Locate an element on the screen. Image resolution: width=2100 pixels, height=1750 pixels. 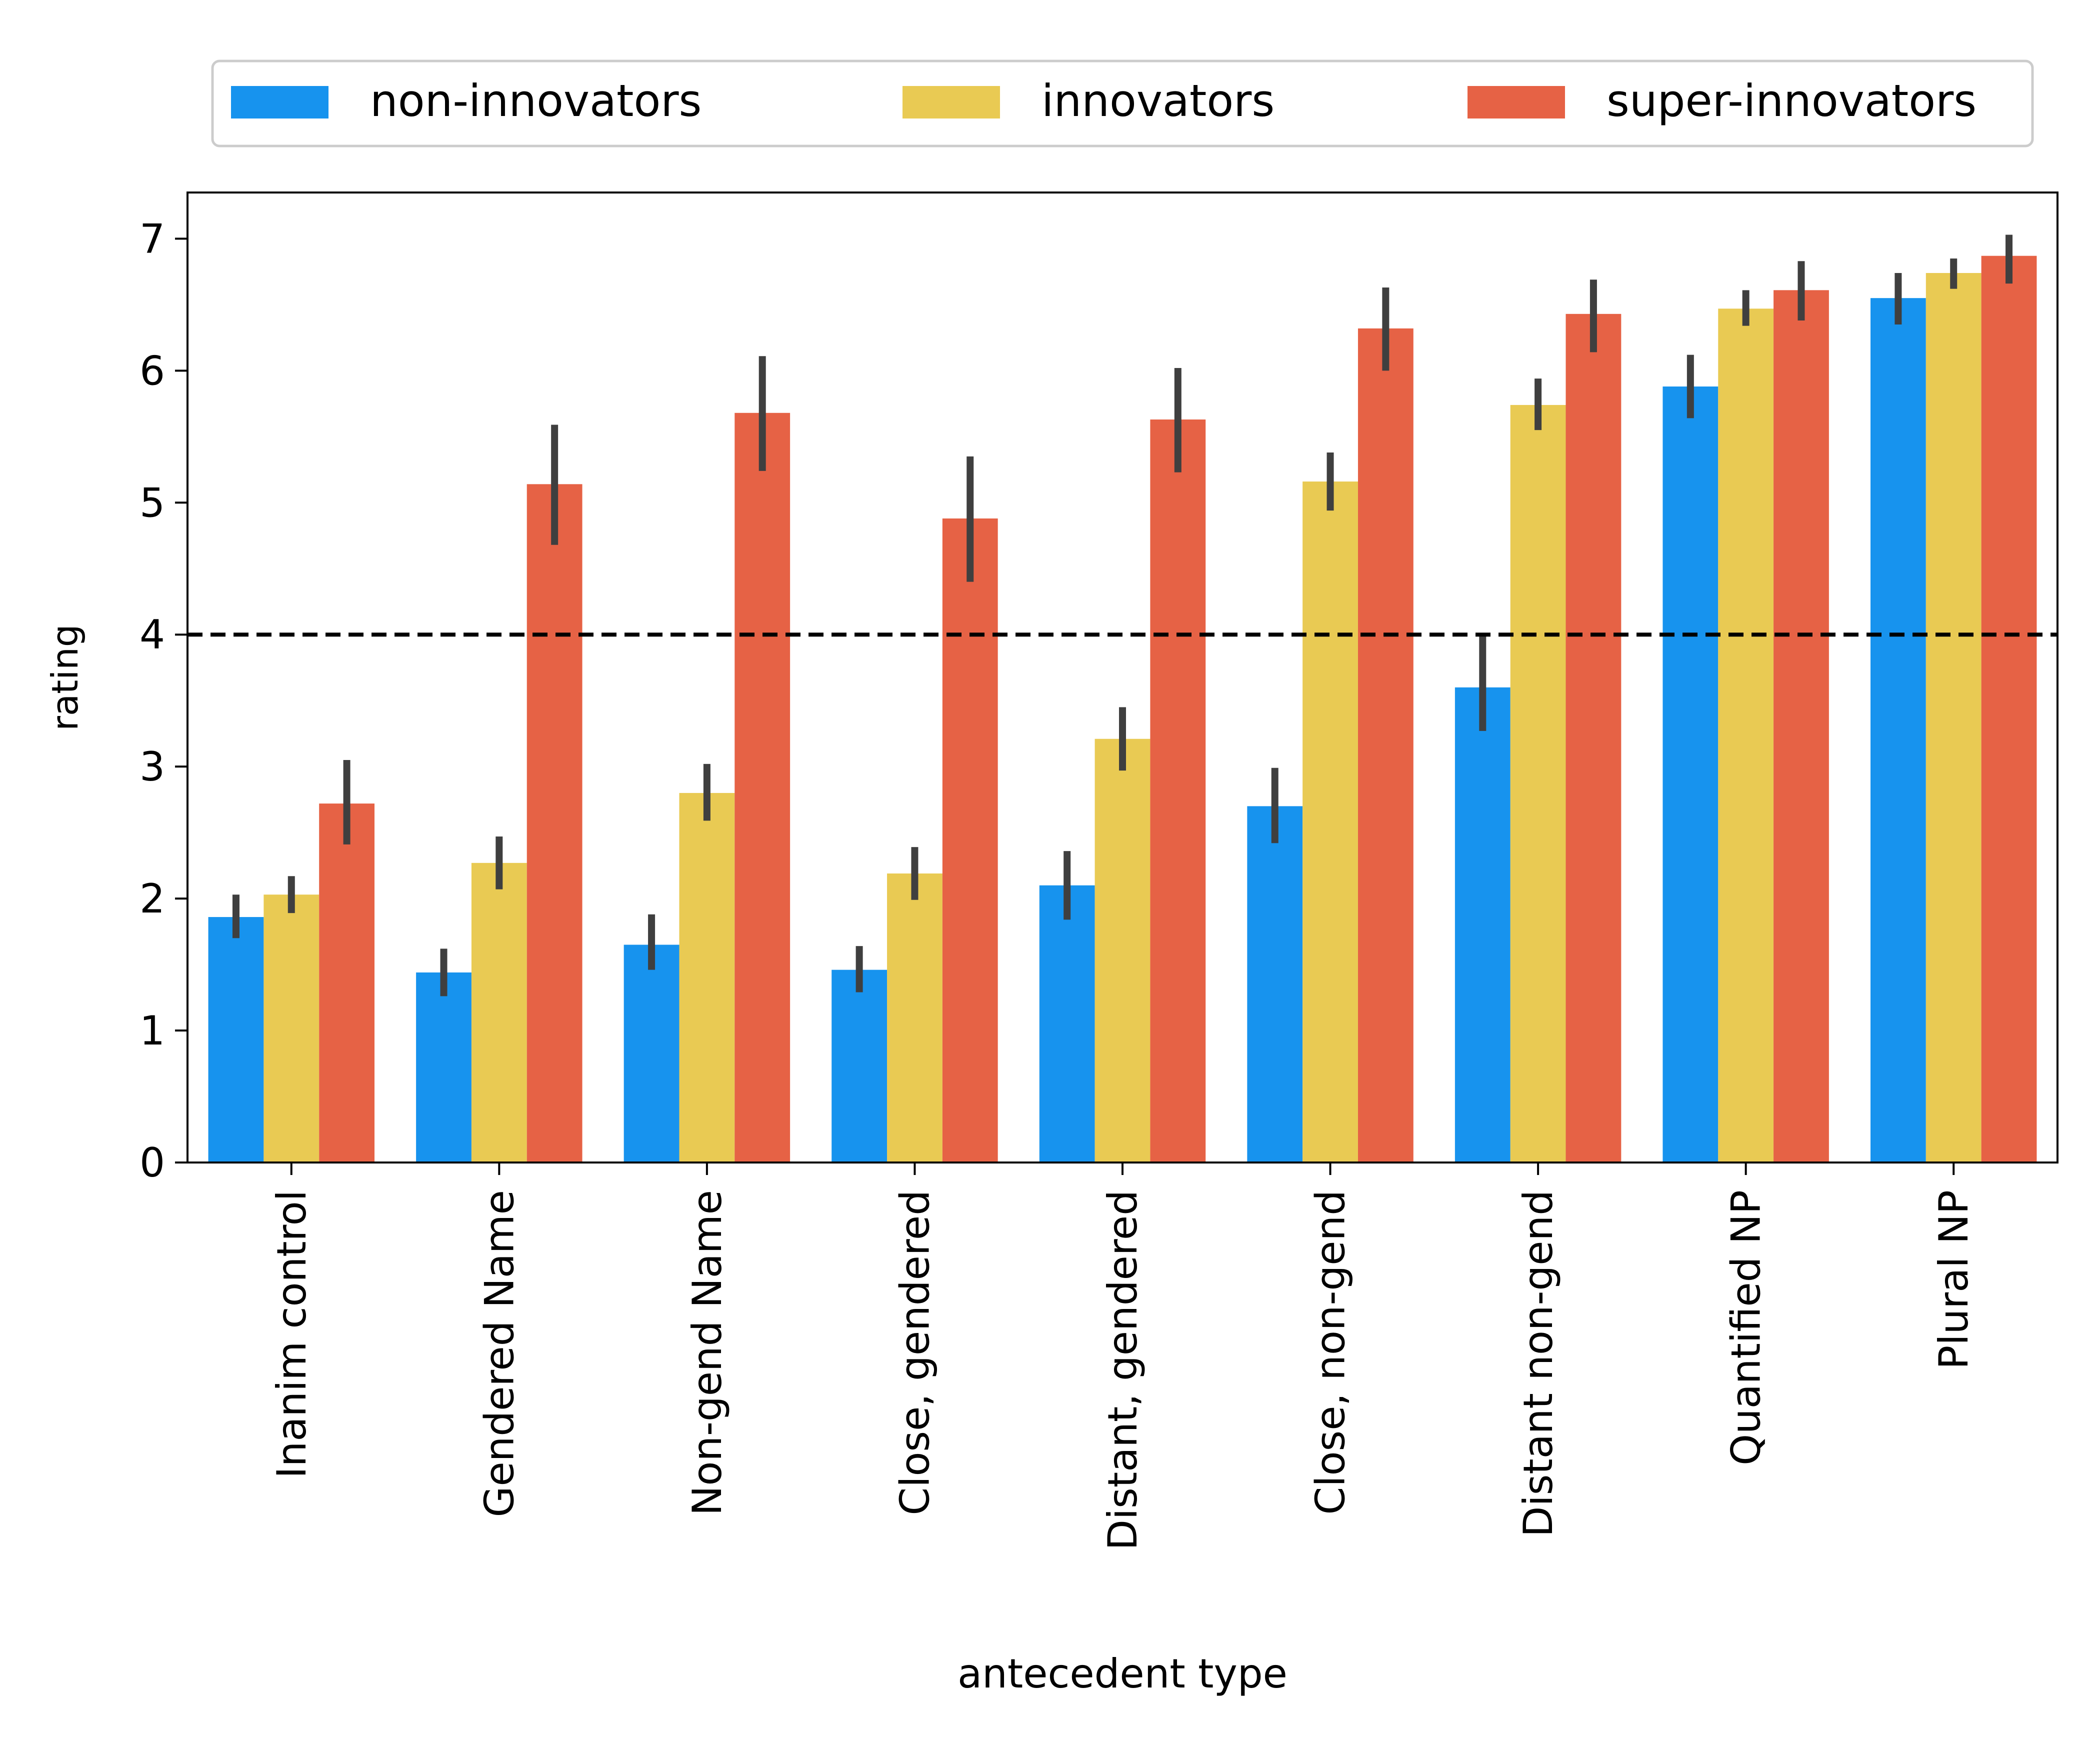
bar-super-innovators-close-non-gend is located at coordinates (1386, 745).